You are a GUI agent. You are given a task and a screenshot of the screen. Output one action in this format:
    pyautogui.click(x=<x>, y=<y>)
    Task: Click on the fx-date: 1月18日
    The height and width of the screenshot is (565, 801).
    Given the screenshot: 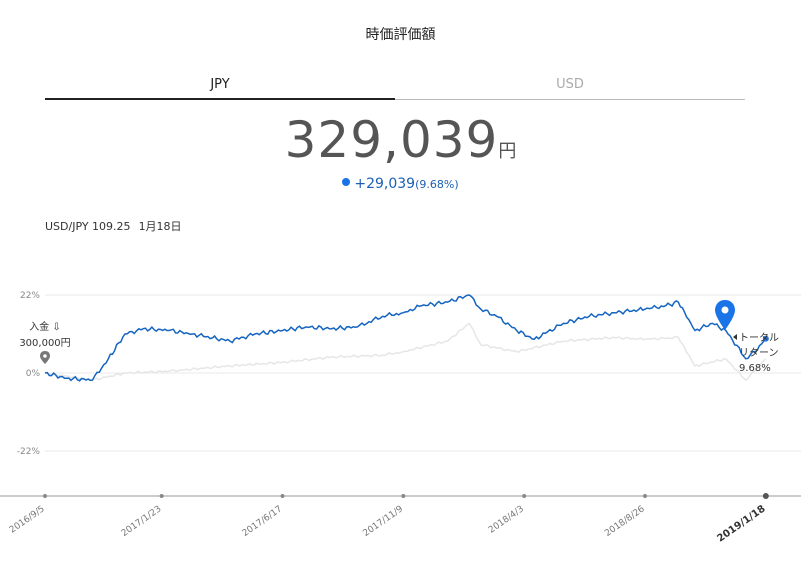 What is the action you would take?
    pyautogui.click(x=160, y=226)
    